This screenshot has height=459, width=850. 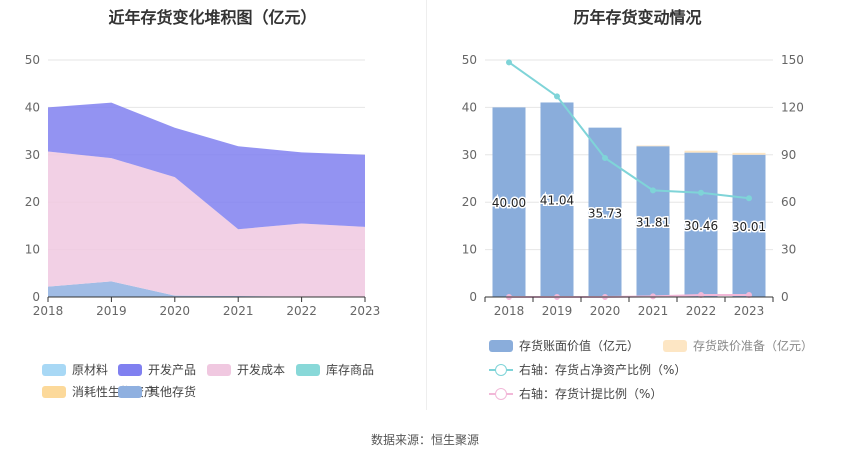 I want to click on bar-data-label: 35.73, so click(x=605, y=213).